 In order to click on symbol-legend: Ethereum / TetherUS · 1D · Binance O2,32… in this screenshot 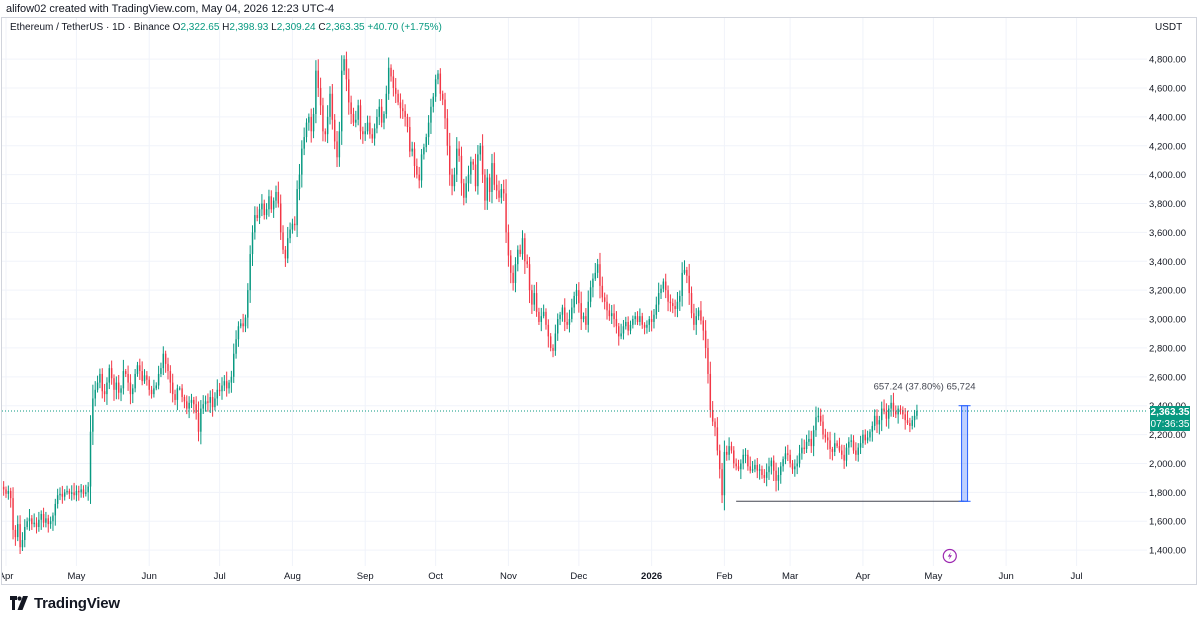, I will do `click(226, 27)`.